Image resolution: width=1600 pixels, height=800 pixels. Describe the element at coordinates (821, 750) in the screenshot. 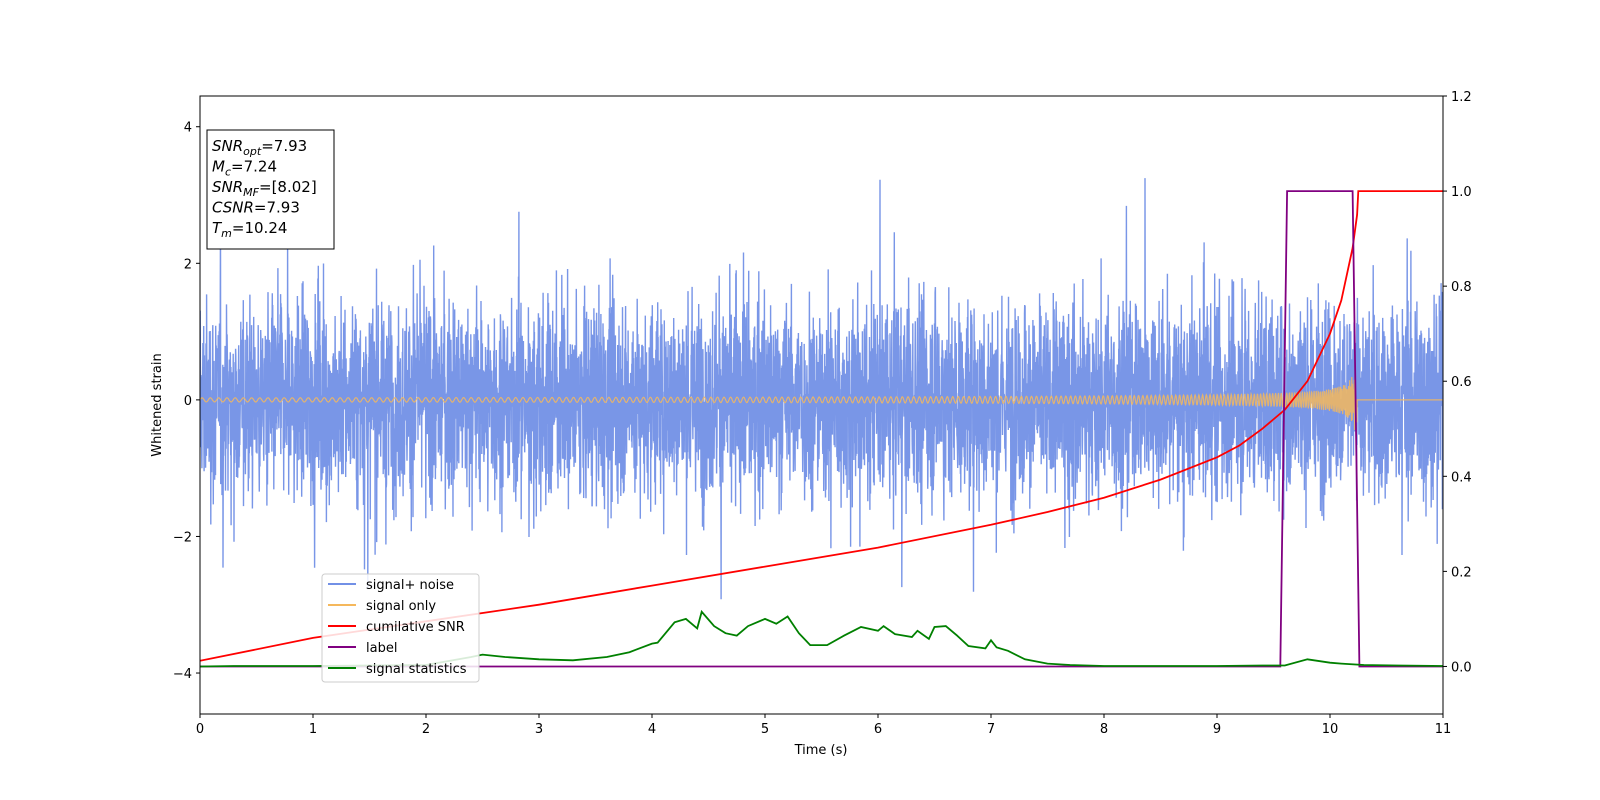

I see `x-axis-label: Time (s)` at that location.